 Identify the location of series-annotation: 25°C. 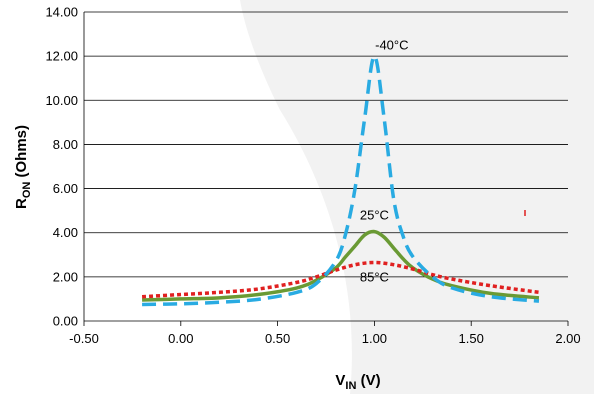
(374, 214).